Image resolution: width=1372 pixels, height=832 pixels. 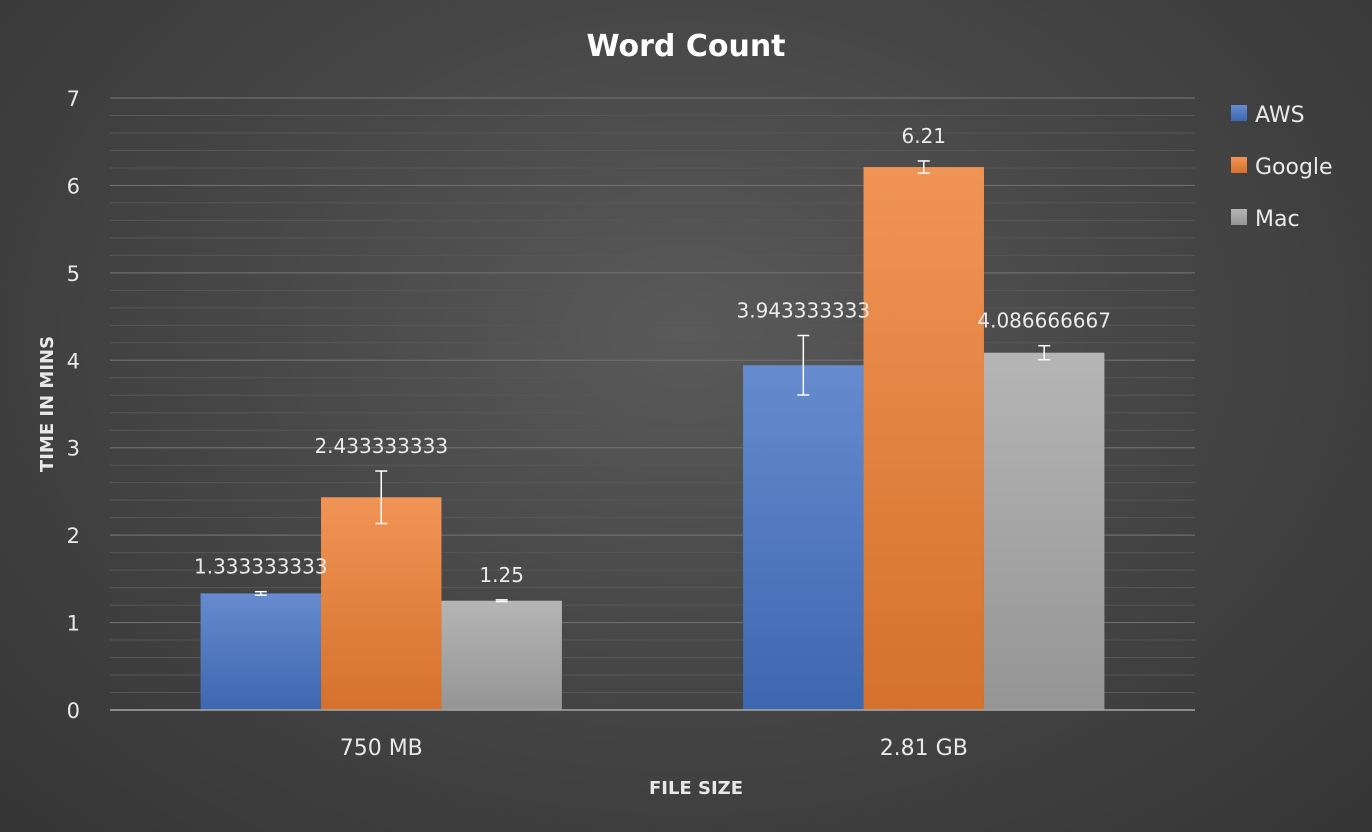 What do you see at coordinates (696, 788) in the screenshot?
I see `x-axis-title: FILE SIZE` at bounding box center [696, 788].